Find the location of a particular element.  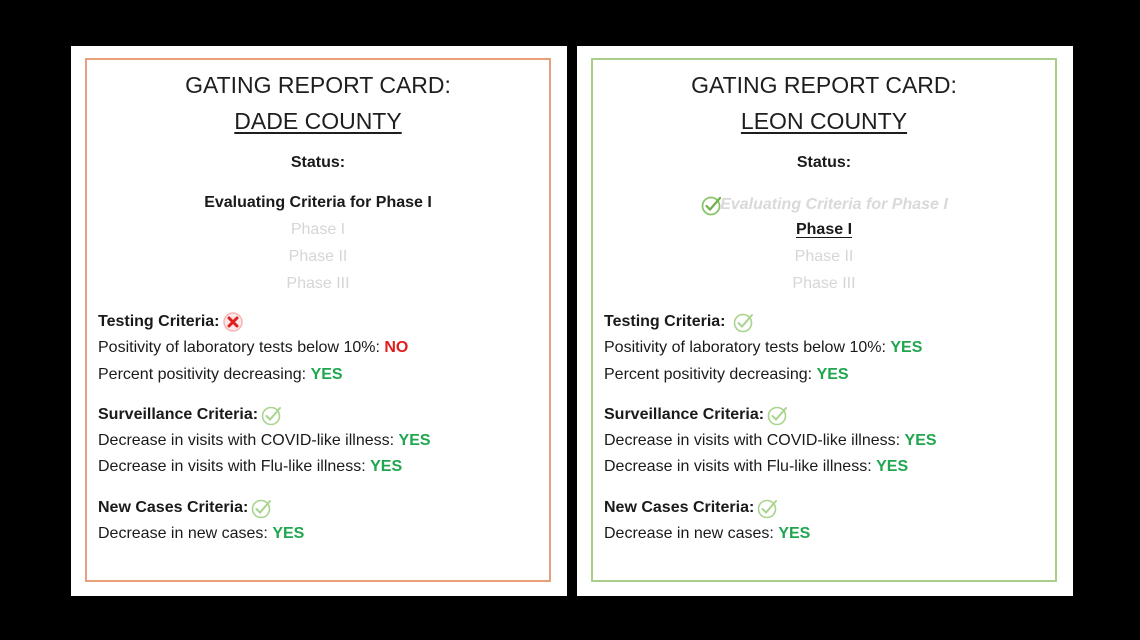

x-circle-icon is located at coordinates (233, 322).